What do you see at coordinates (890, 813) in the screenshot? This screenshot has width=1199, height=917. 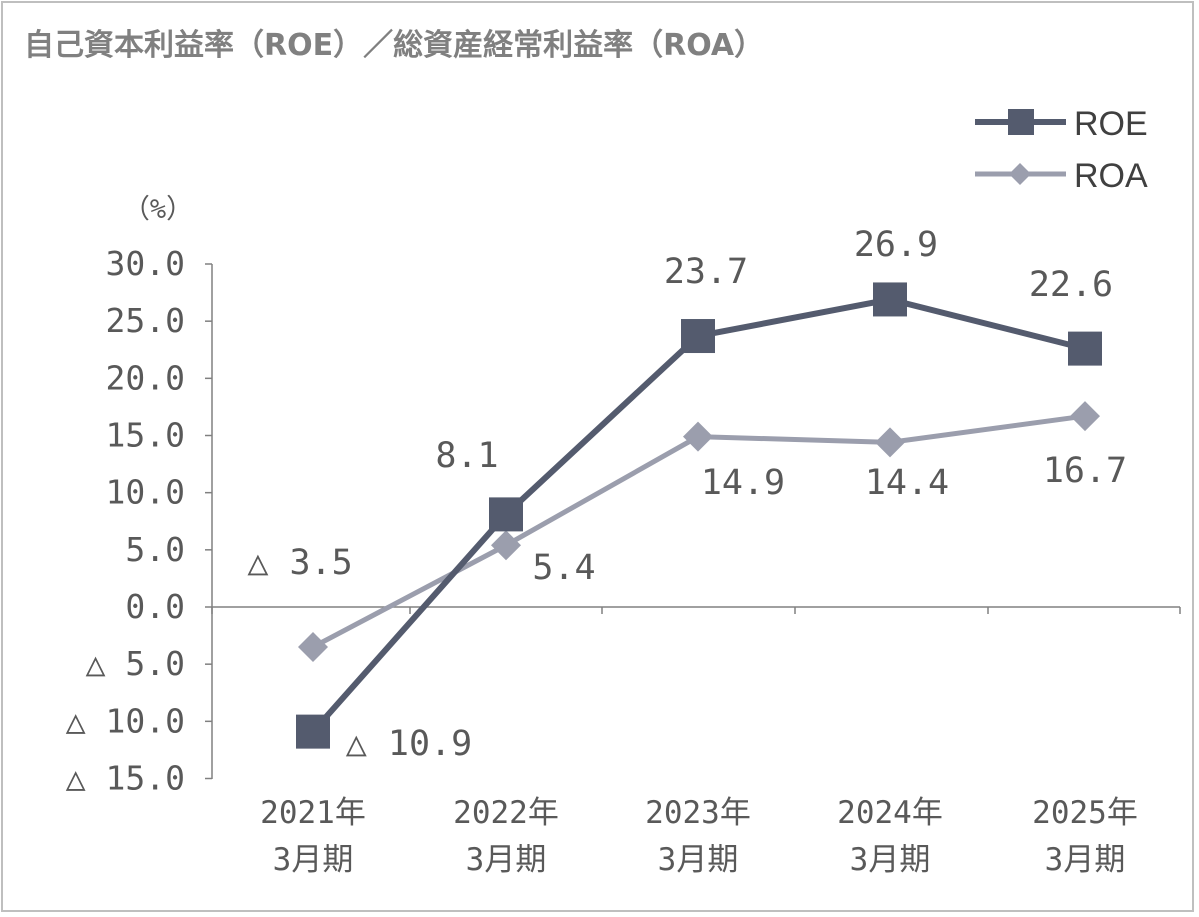 I see `x-category-label: 2024年` at bounding box center [890, 813].